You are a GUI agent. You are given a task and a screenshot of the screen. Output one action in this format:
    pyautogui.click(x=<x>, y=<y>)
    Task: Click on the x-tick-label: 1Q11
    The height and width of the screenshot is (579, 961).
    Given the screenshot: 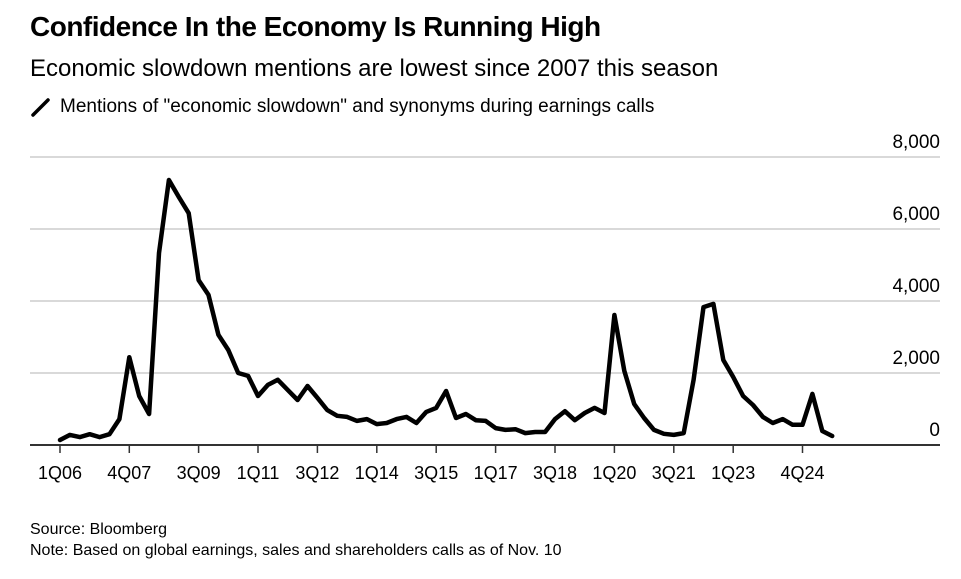 What is the action you would take?
    pyautogui.click(x=258, y=473)
    